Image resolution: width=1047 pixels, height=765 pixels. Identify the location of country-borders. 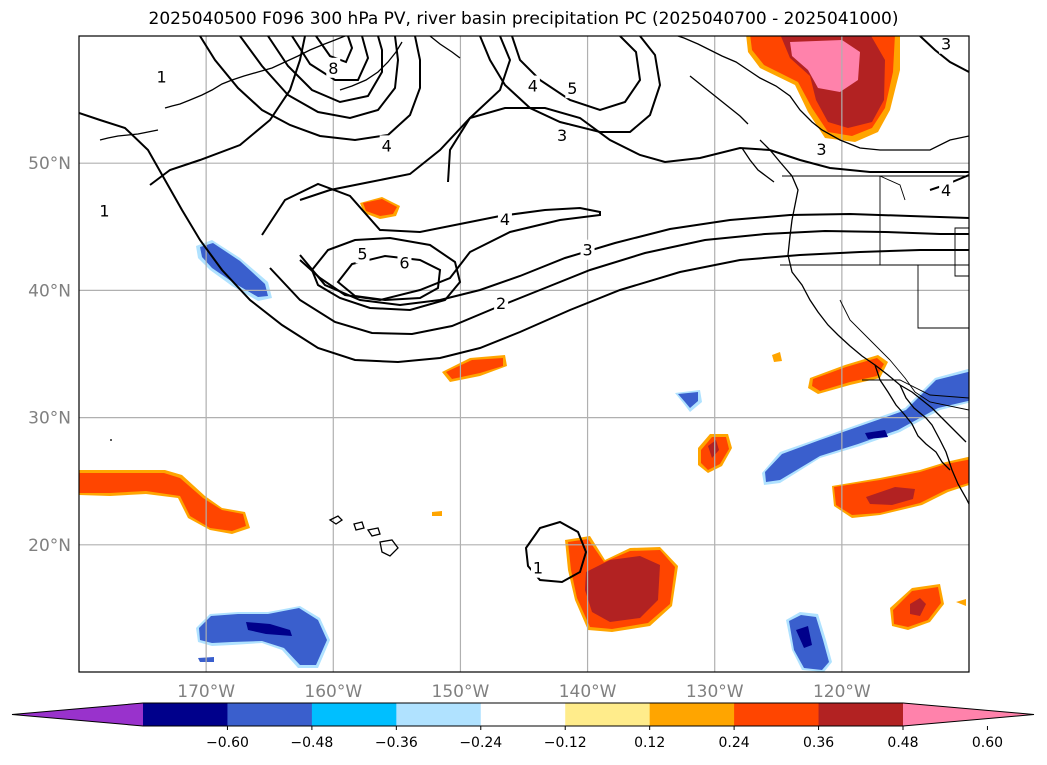
(874, 293).